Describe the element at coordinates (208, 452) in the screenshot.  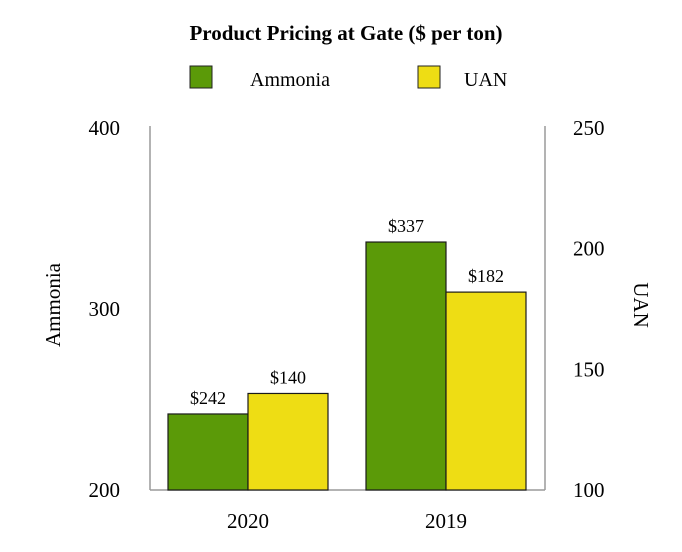
I see `bar-ammonia-2020` at that location.